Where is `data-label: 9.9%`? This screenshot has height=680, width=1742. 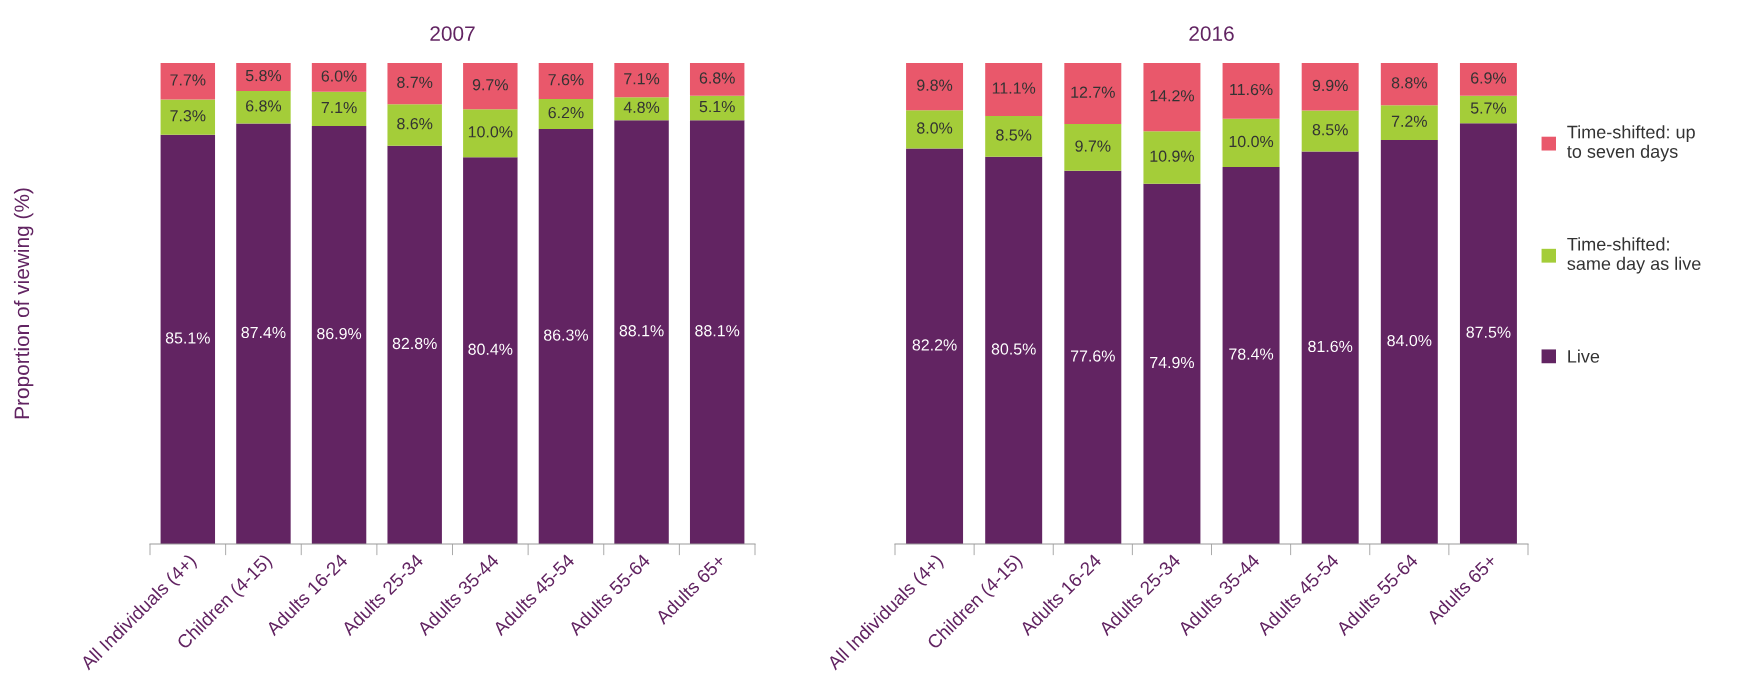
data-label: 9.9% is located at coordinates (1330, 85).